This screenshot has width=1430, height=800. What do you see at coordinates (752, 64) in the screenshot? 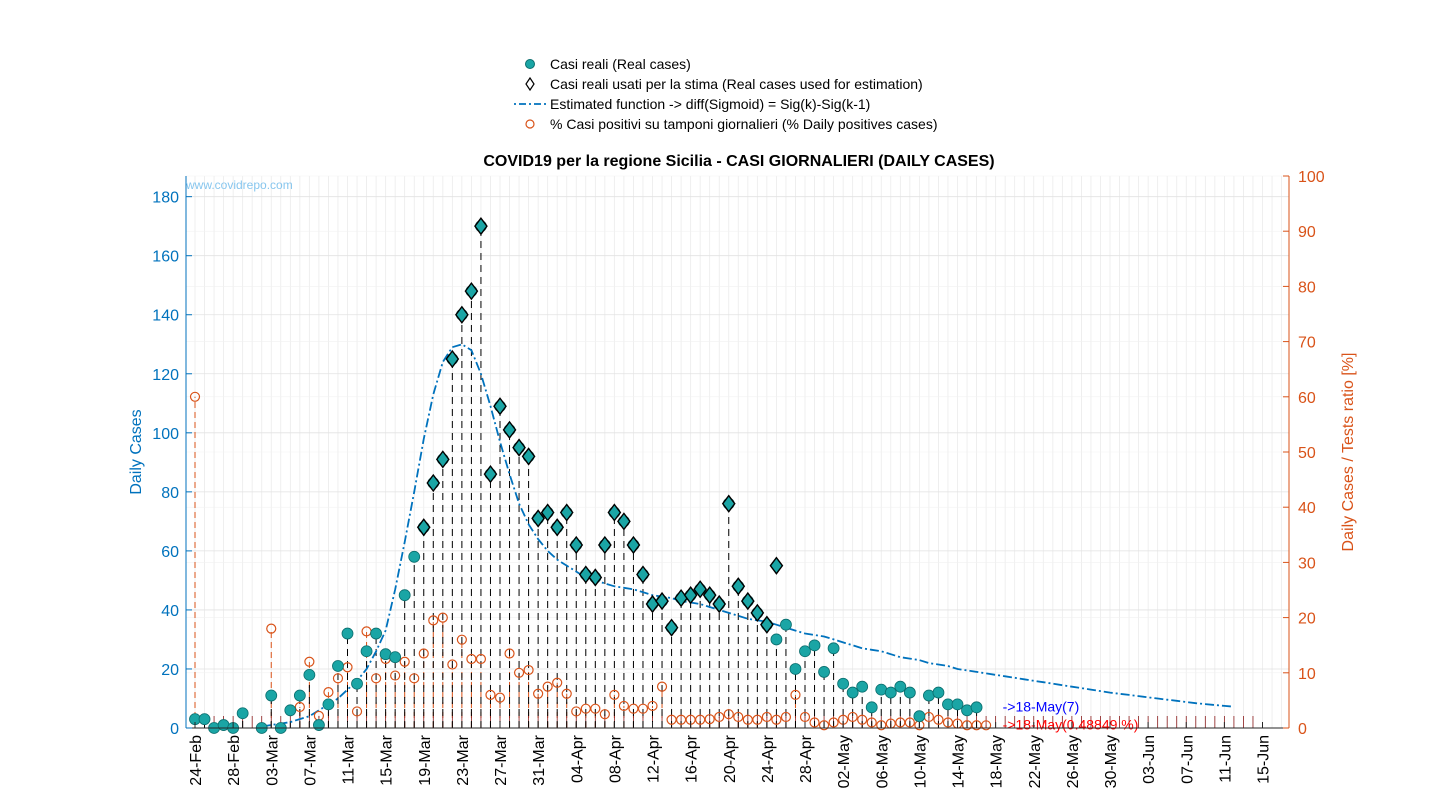
I see `legend-item-real: Casi reali (Real cases)` at bounding box center [752, 64].